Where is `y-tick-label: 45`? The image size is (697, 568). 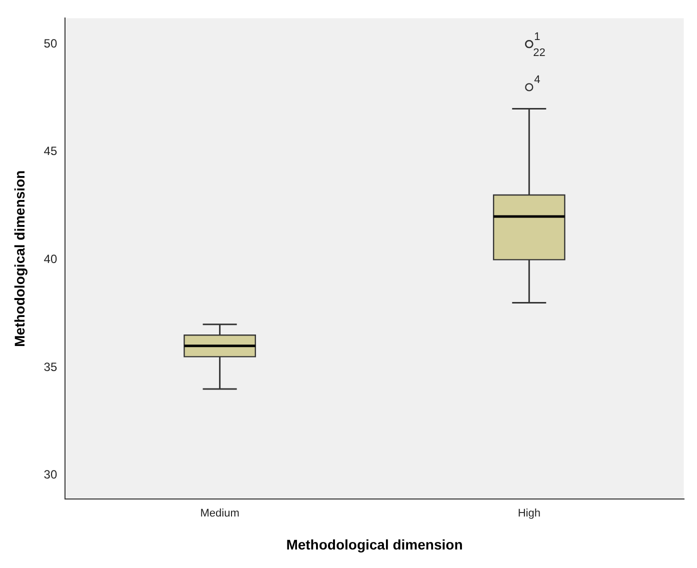 y-tick-label: 45 is located at coordinates (51, 151).